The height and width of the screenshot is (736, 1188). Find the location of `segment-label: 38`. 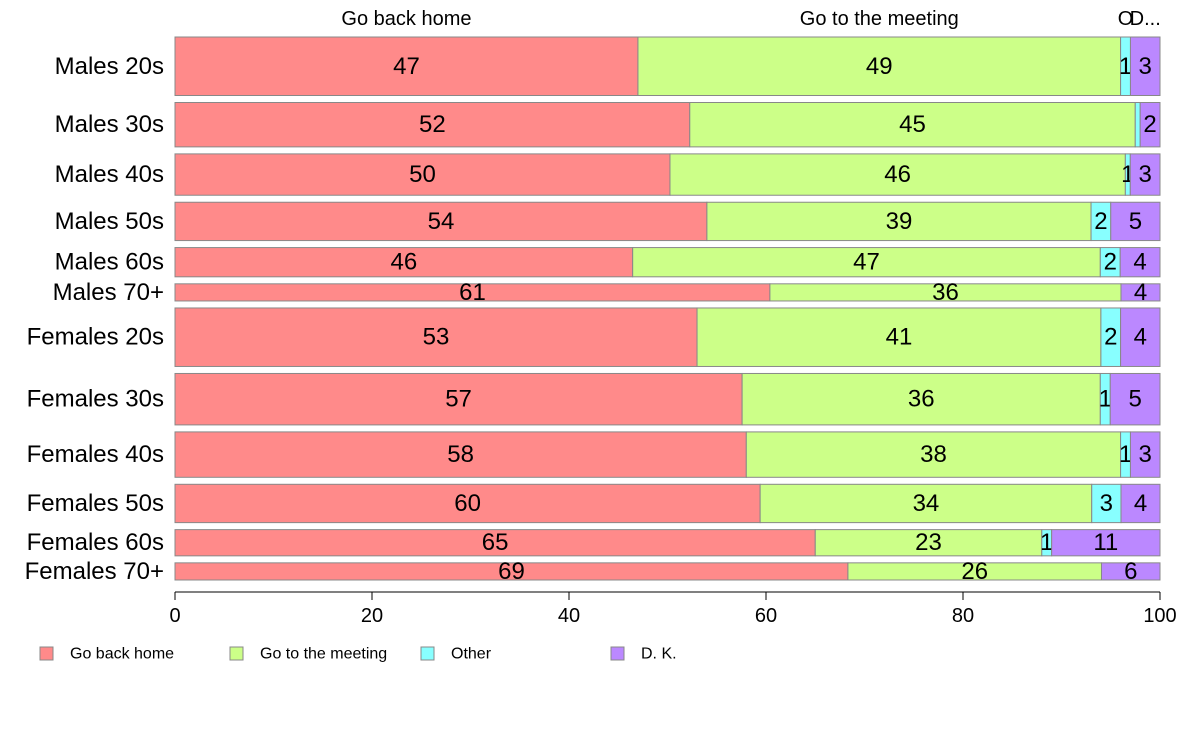

segment-label: 38 is located at coordinates (933, 454).